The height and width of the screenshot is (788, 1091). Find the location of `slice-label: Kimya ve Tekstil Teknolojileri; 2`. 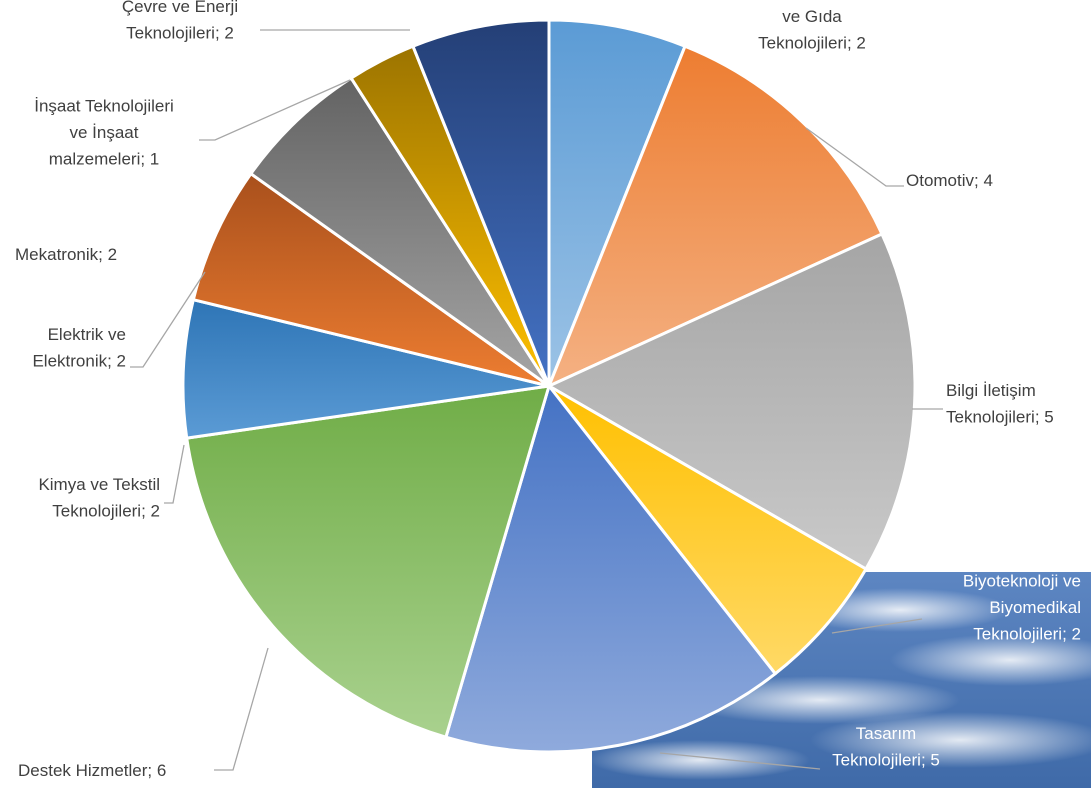

slice-label: Kimya ve Tekstil Teknolojileri; 2 is located at coordinates (99, 498).